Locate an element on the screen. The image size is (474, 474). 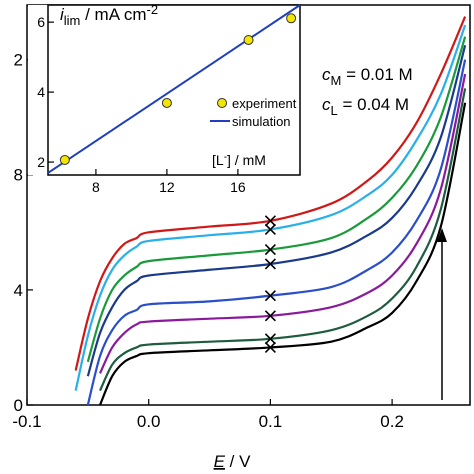
x-axis-label: E / V is located at coordinates (233, 461).